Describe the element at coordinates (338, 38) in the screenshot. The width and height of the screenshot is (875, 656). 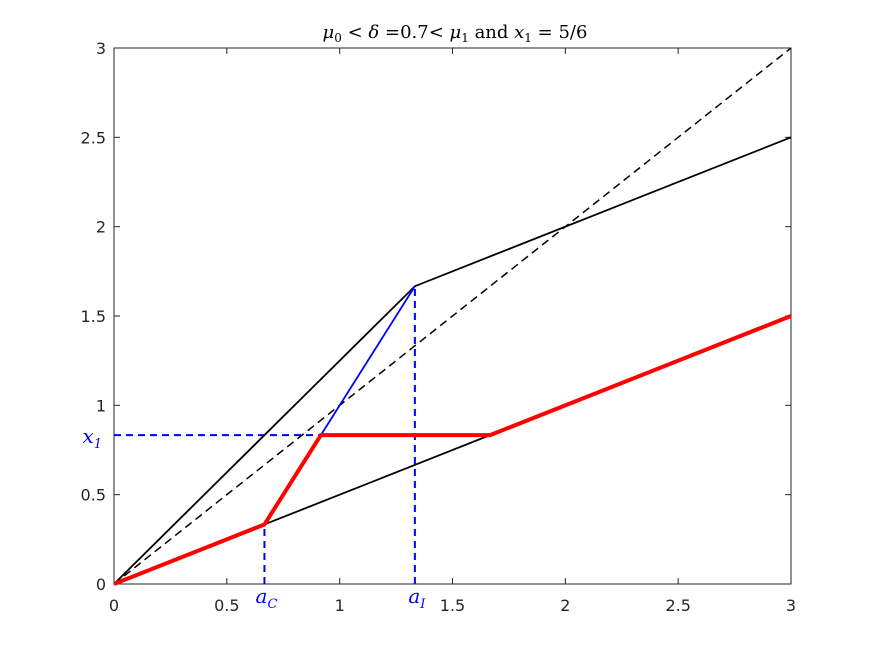
I see `title-mu0-sub: 0` at that location.